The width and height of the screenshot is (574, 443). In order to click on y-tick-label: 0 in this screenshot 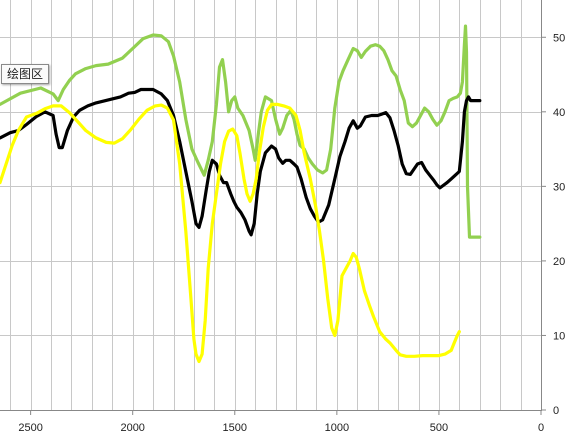, I will do `click(556, 411)`.